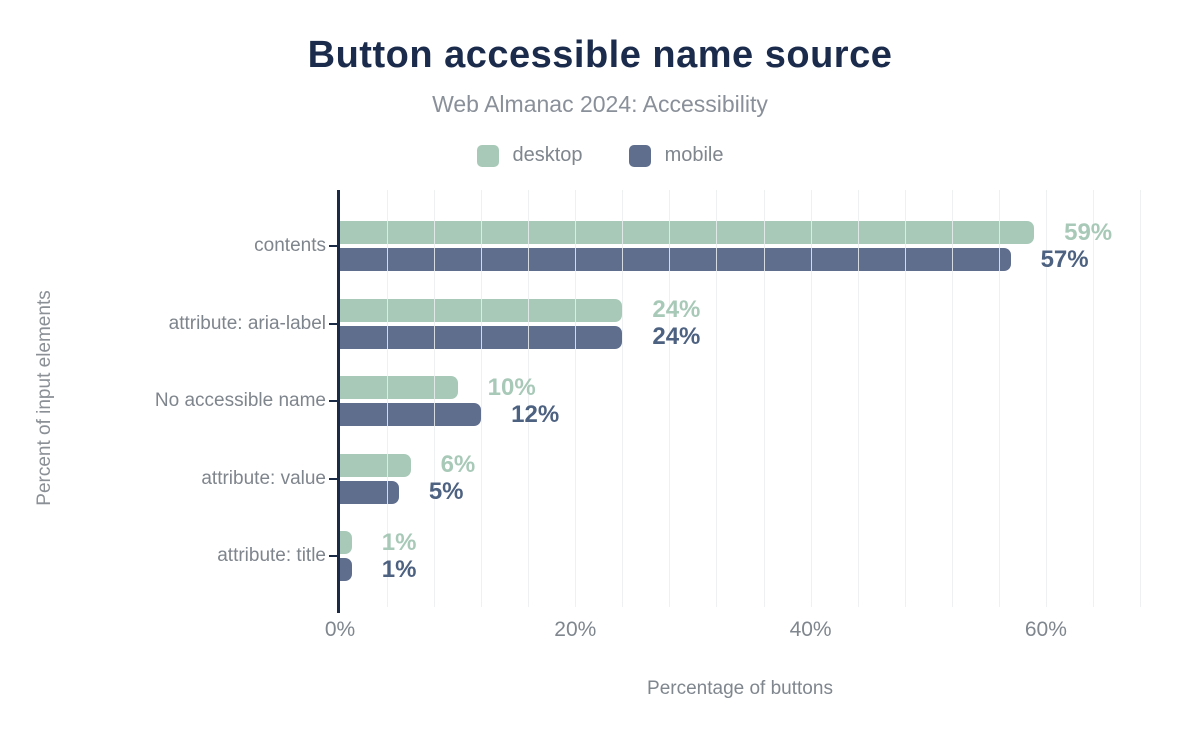 Image resolution: width=1200 pixels, height=742 pixels. What do you see at coordinates (338, 401) in the screenshot?
I see `y-axis-line` at bounding box center [338, 401].